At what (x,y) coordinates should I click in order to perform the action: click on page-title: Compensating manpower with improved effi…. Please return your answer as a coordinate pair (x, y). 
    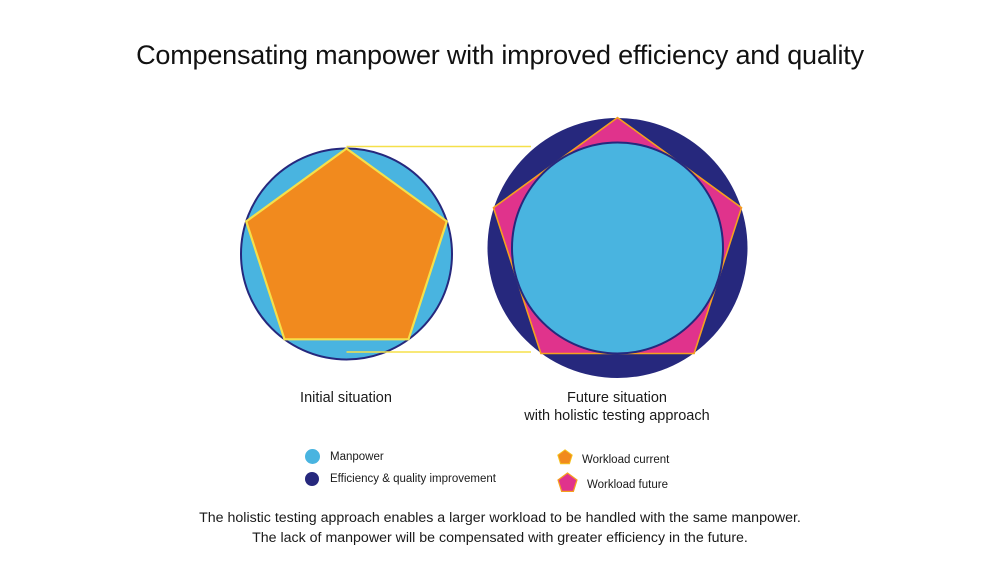
    Looking at the image, I should click on (500, 55).